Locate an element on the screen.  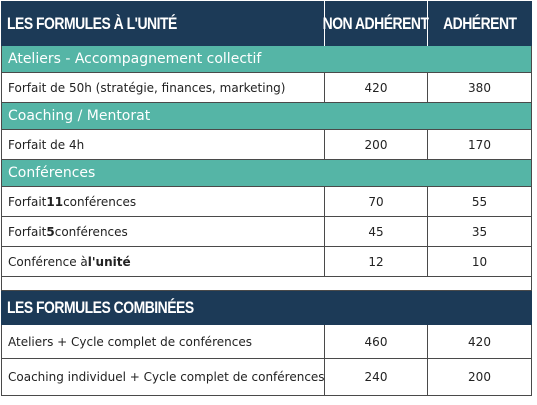
header-cell-non-adherent: NON ADHÉRENT is located at coordinates (376, 23).